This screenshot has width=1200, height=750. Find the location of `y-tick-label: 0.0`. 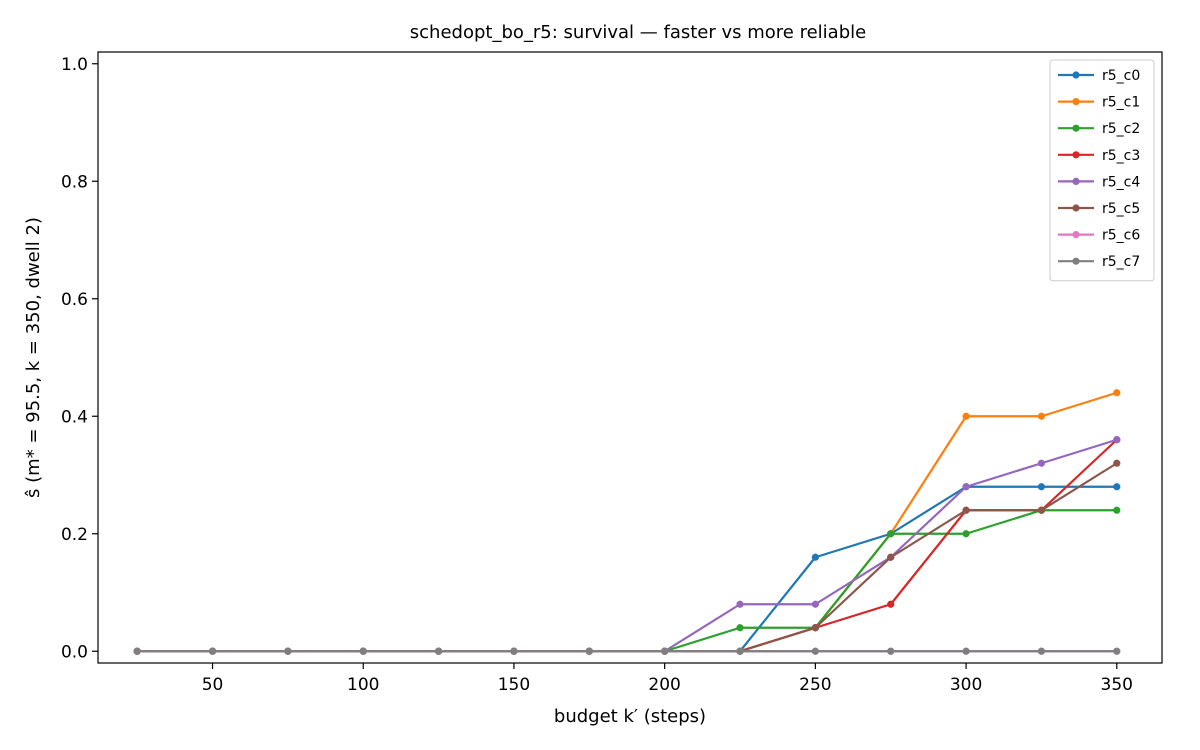

y-tick-label: 0.0 is located at coordinates (74, 652).